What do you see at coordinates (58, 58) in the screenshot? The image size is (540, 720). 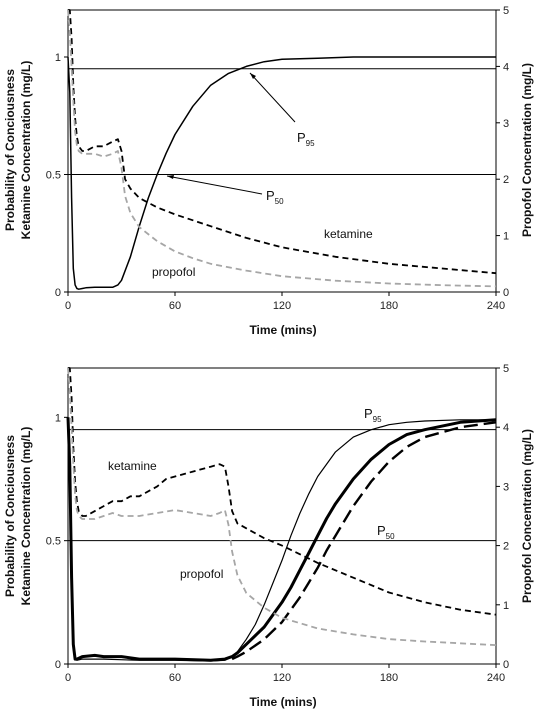 I see `top-y-tick-label-1: 1` at bounding box center [58, 58].